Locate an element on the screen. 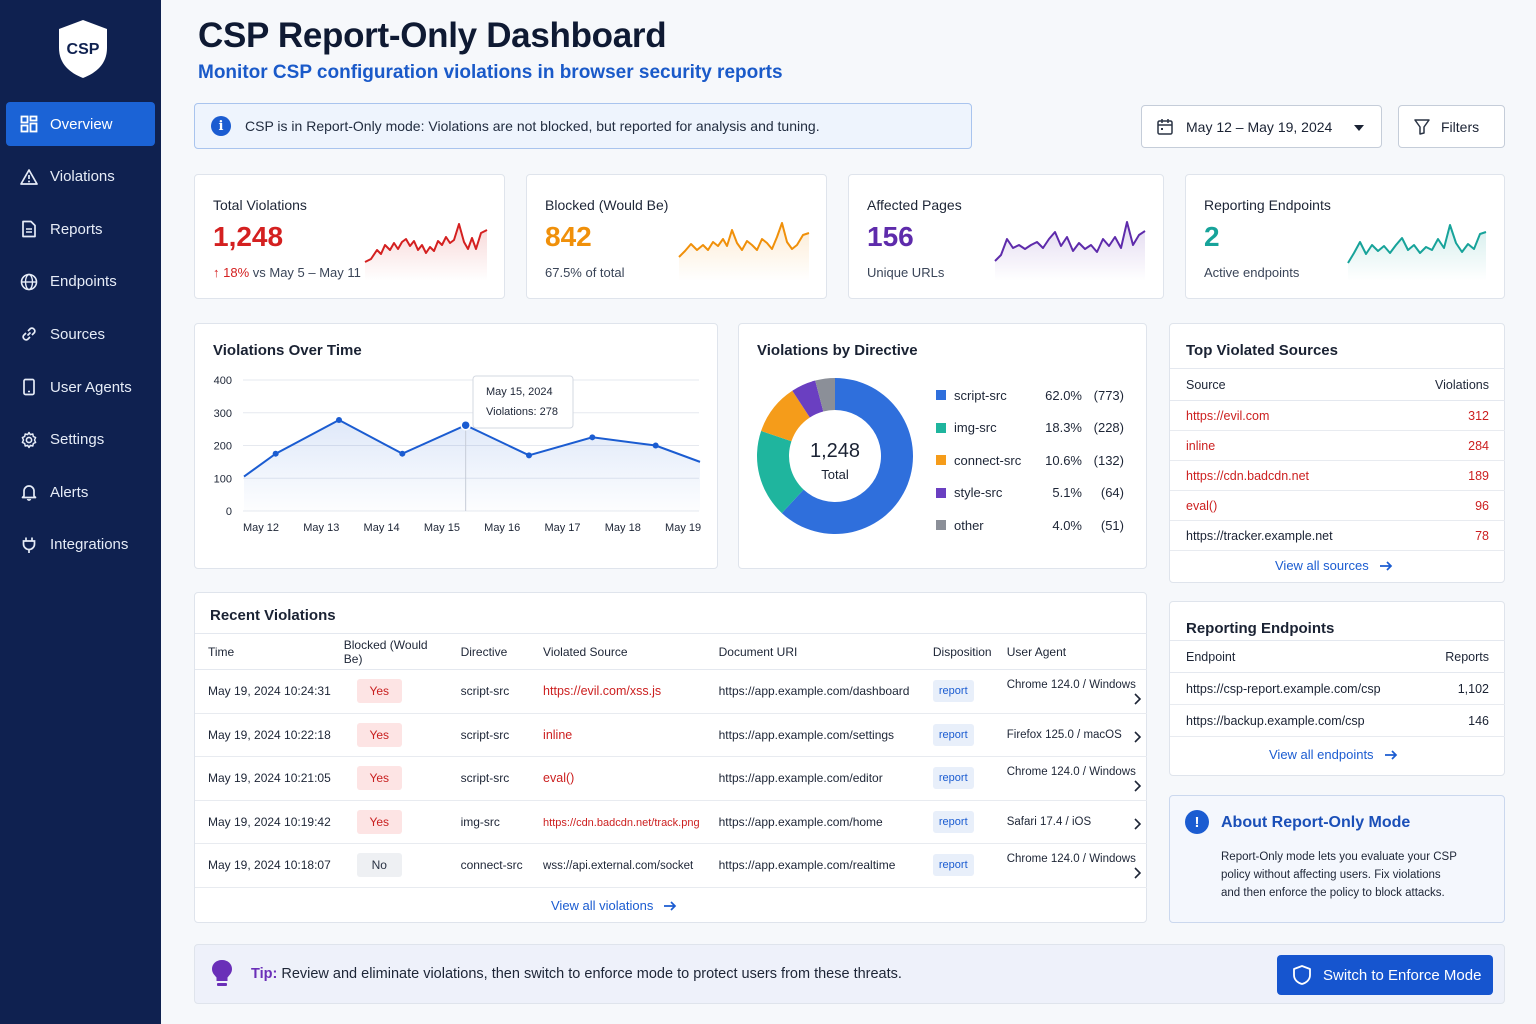 This screenshot has height=1024, width=1536. legend-item: other 4.0% (51) is located at coordinates (1030, 525).